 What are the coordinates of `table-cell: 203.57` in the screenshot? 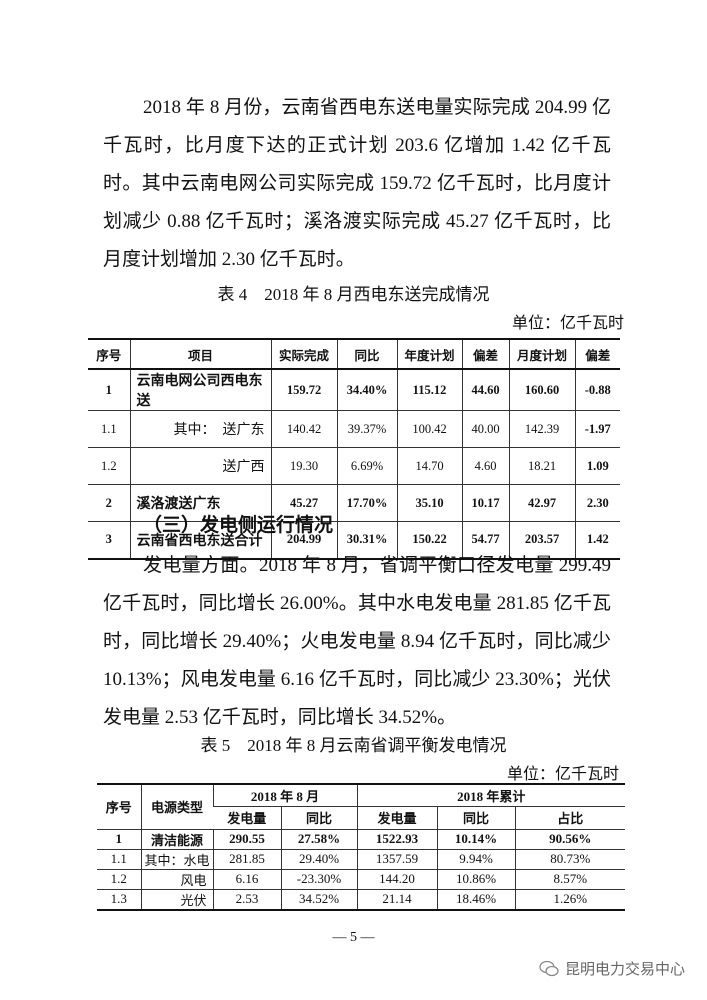 It's located at (541, 540).